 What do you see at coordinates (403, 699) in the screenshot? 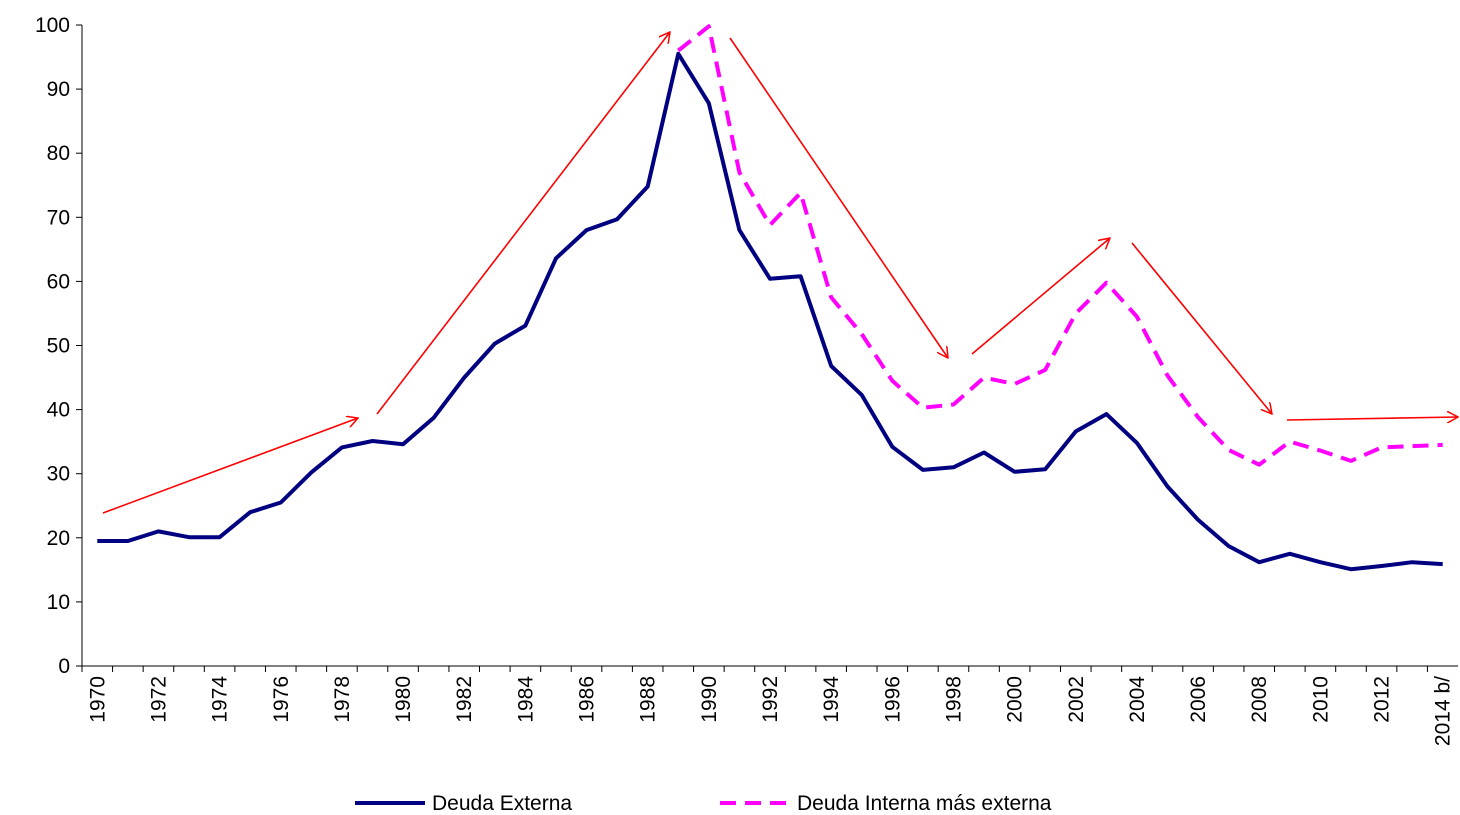
I see `x-tick-label: 1980` at bounding box center [403, 699].